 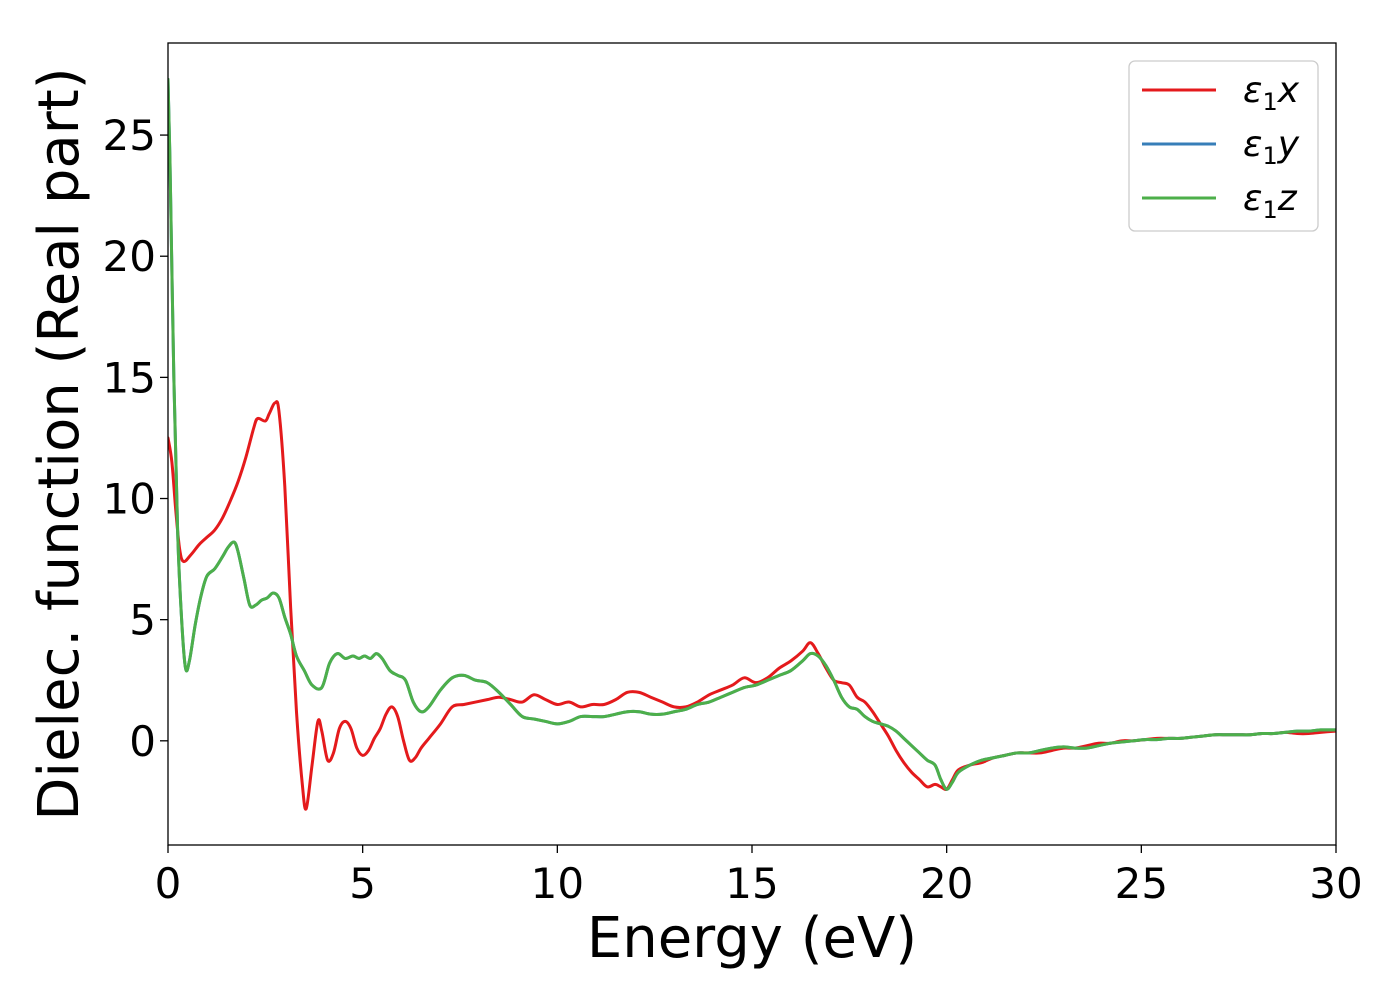 What do you see at coordinates (142, 620) in the screenshot?
I see `y-tick-label: 5` at bounding box center [142, 620].